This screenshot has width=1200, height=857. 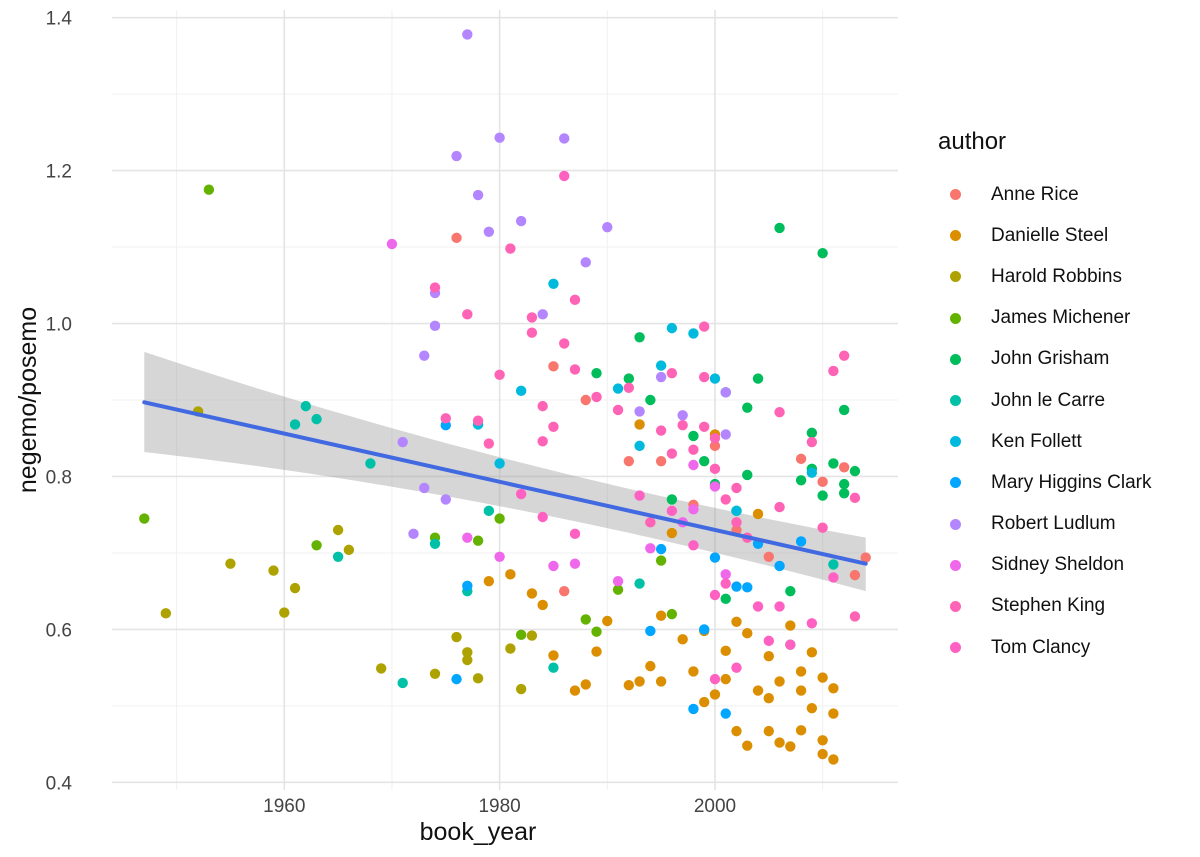 What do you see at coordinates (1044, 194) in the screenshot?
I see `legend-item: Anne Rice` at bounding box center [1044, 194].